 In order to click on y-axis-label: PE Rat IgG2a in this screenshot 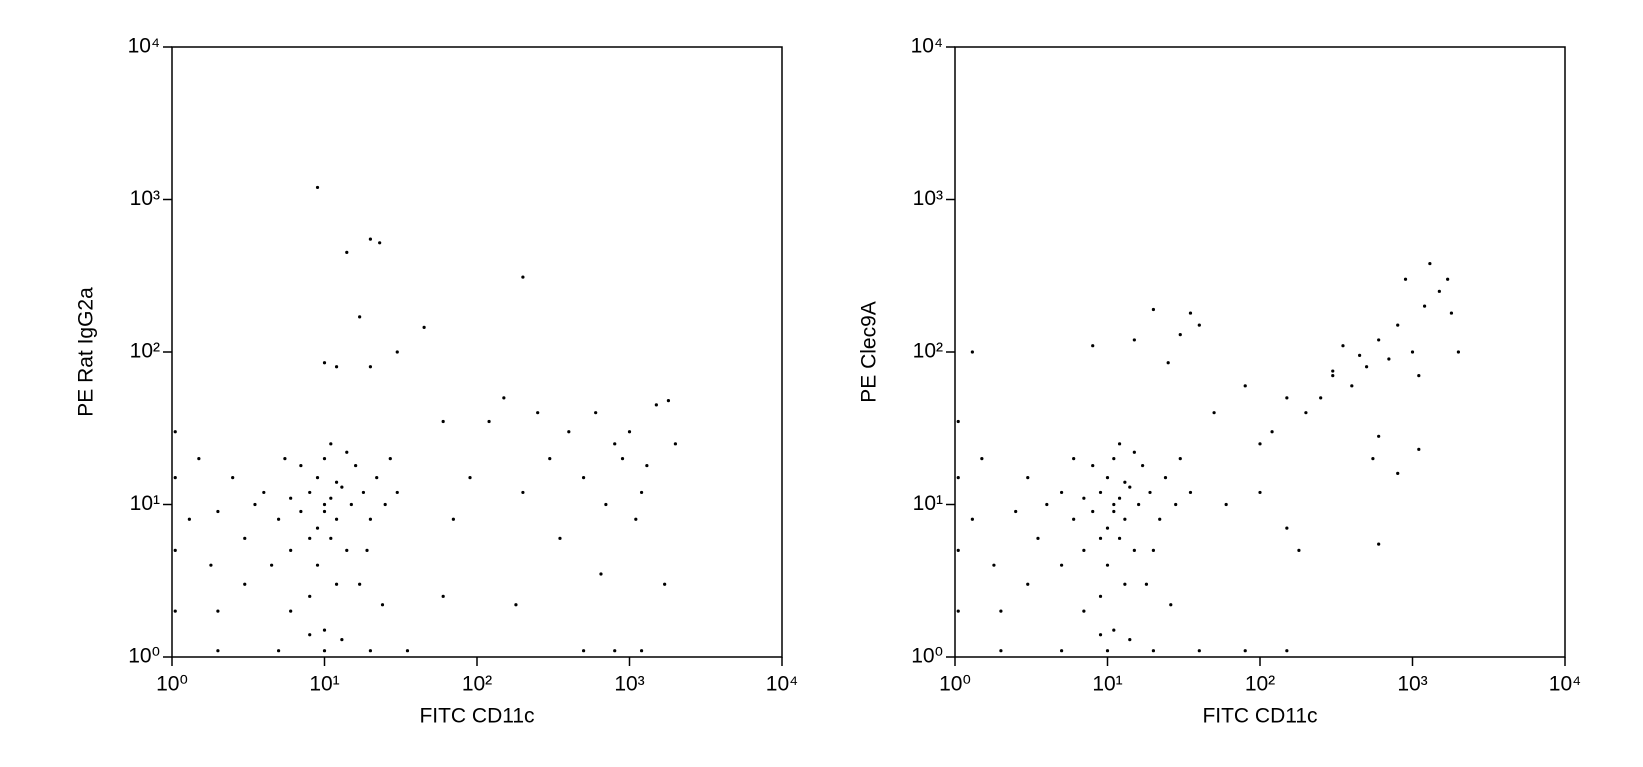, I will do `click(86, 352)`.